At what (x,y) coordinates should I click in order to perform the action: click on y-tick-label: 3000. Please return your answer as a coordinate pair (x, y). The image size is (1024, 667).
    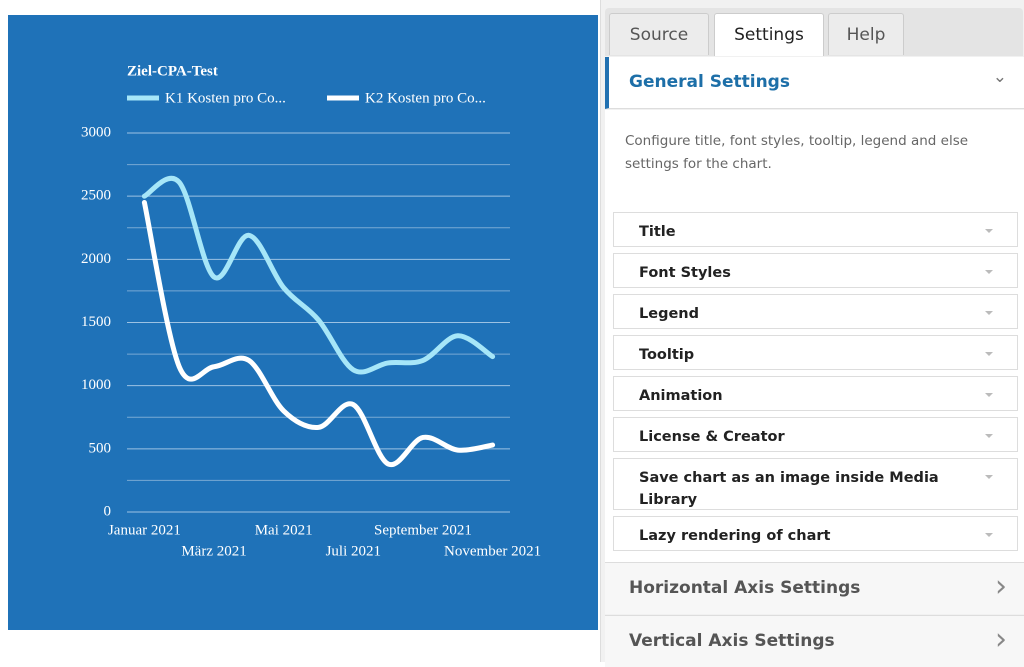
    Looking at the image, I should click on (96, 132).